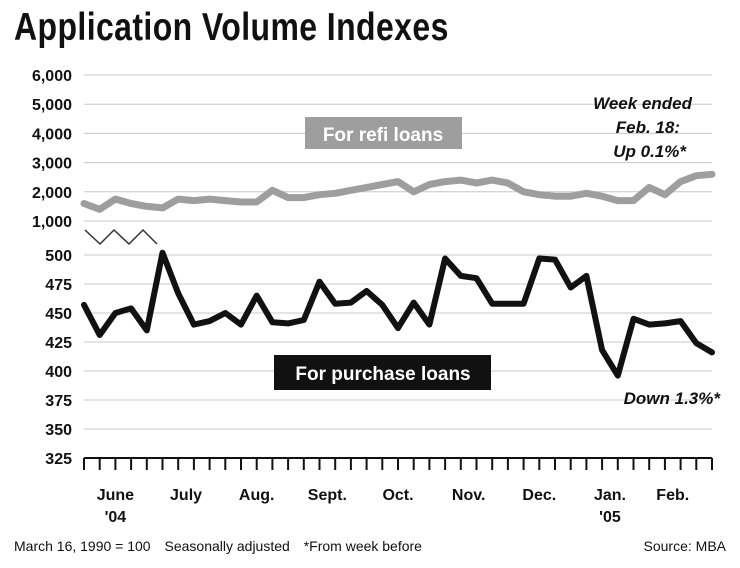 The width and height of the screenshot is (740, 568). Describe the element at coordinates (231, 27) in the screenshot. I see `chart-title: Application Volume Indexes` at that location.